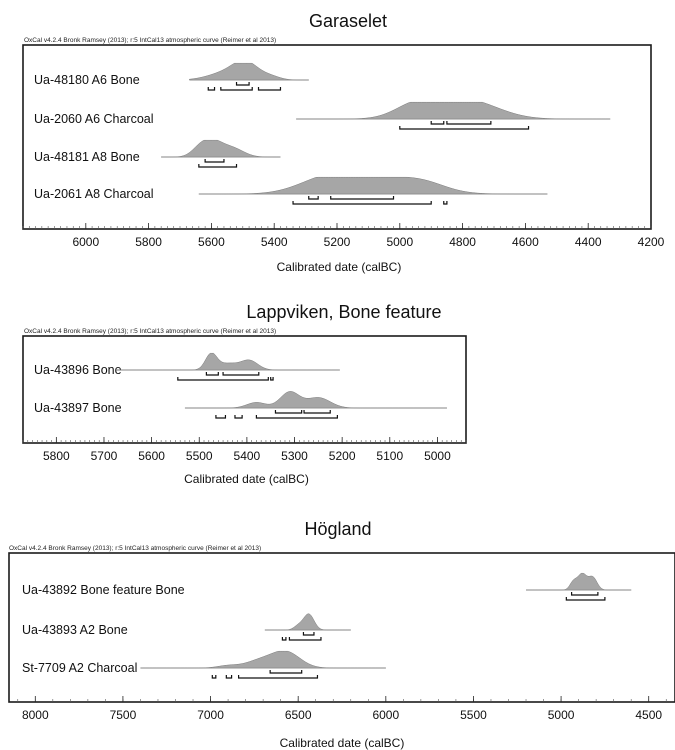 The width and height of the screenshot is (675, 750). What do you see at coordinates (648, 715) in the screenshot?
I see `tick-label: 4500` at bounding box center [648, 715].